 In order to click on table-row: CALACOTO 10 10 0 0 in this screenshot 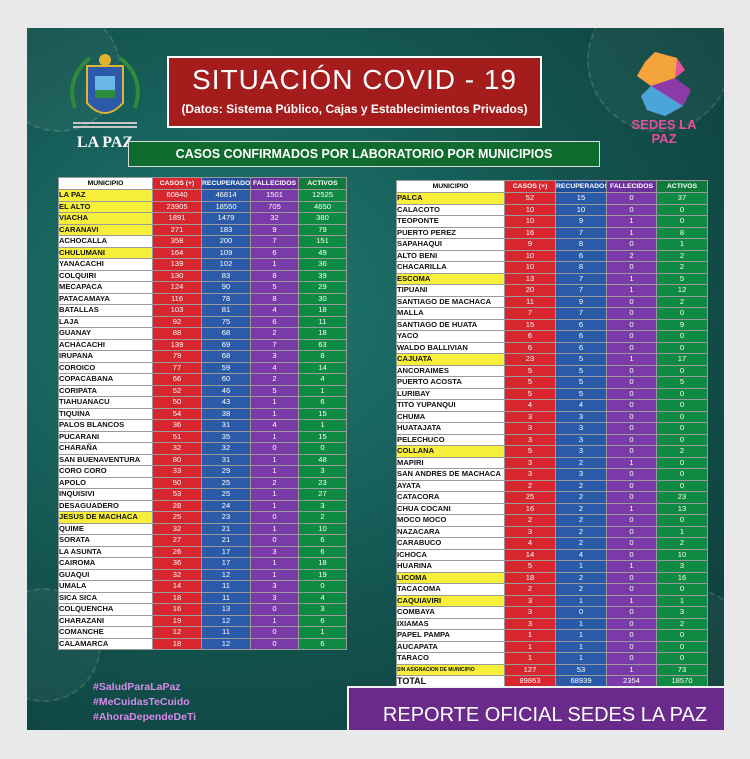, I will do `click(552, 209)`.